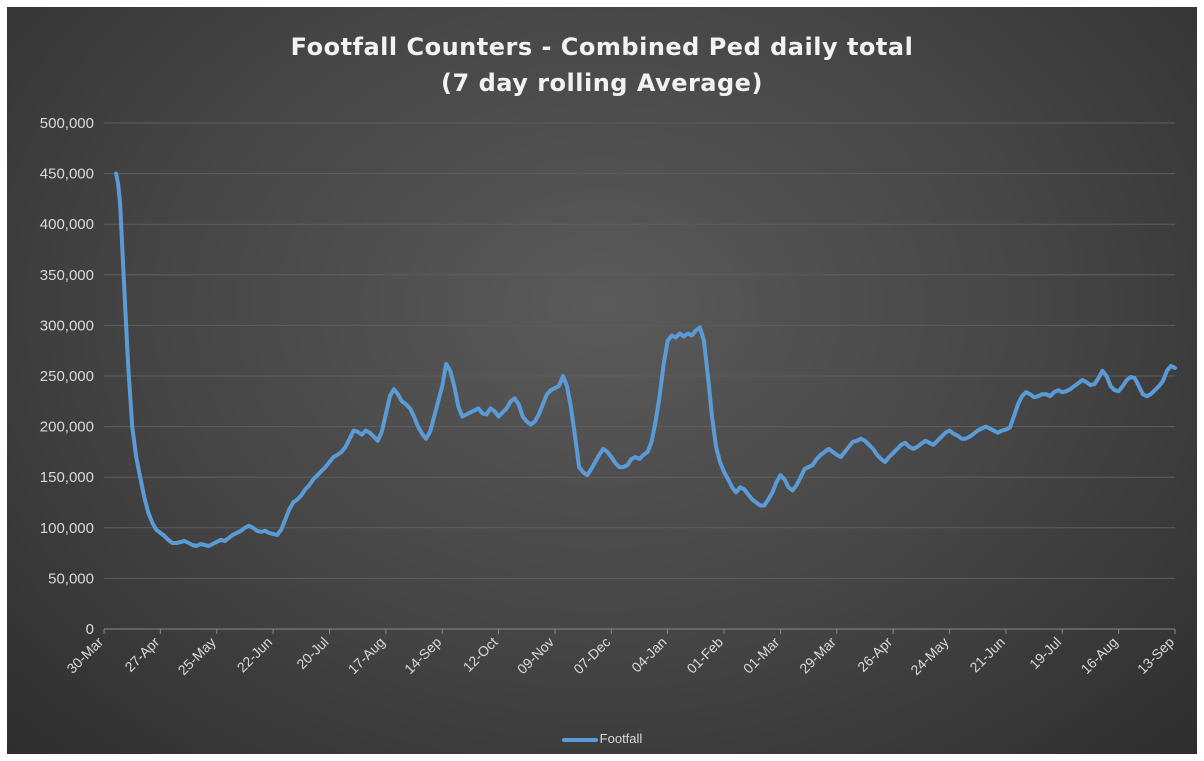  What do you see at coordinates (591, 655) in the screenshot?
I see `x-tick-label: 07-Dec` at bounding box center [591, 655].